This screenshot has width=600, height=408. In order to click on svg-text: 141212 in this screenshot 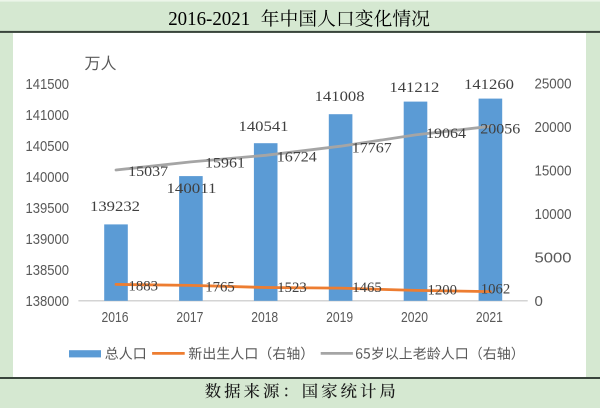, I will do `click(414, 88)`.